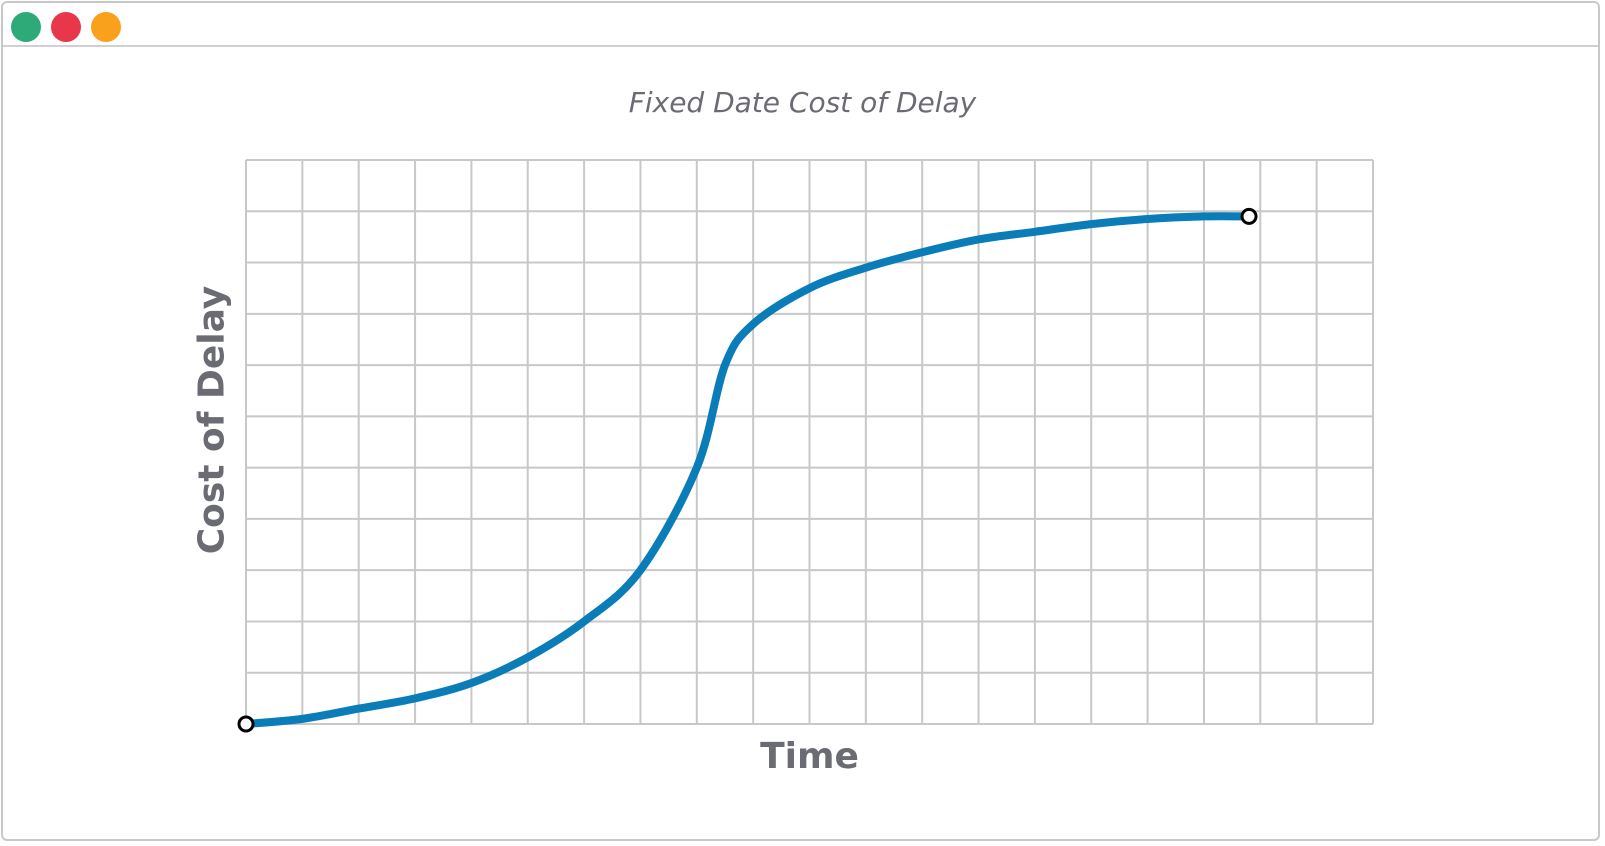  Describe the element at coordinates (802, 102) in the screenshot. I see `chart-title: Fixed Date Cost of Delay` at that location.